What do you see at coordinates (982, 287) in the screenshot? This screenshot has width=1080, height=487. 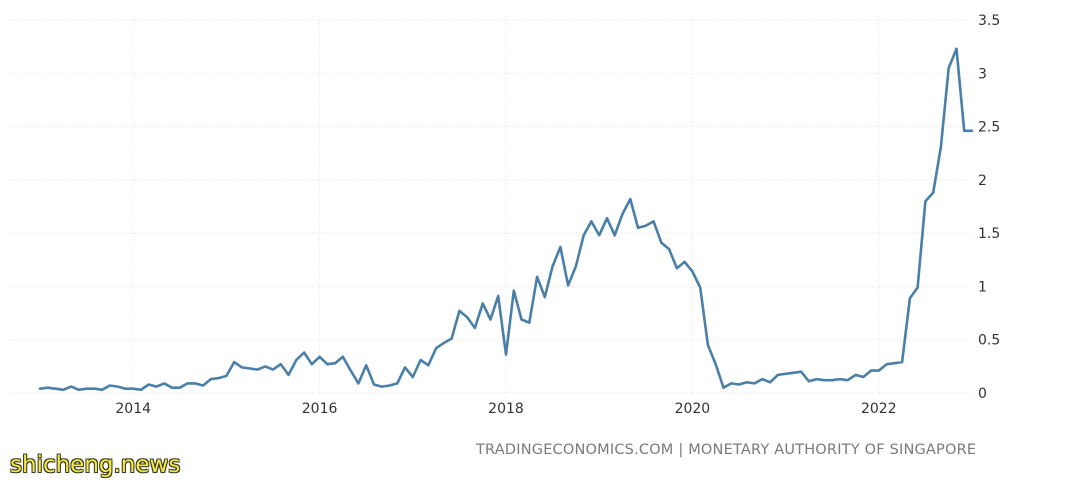 I see `y-tick-label: 1` at bounding box center [982, 287].